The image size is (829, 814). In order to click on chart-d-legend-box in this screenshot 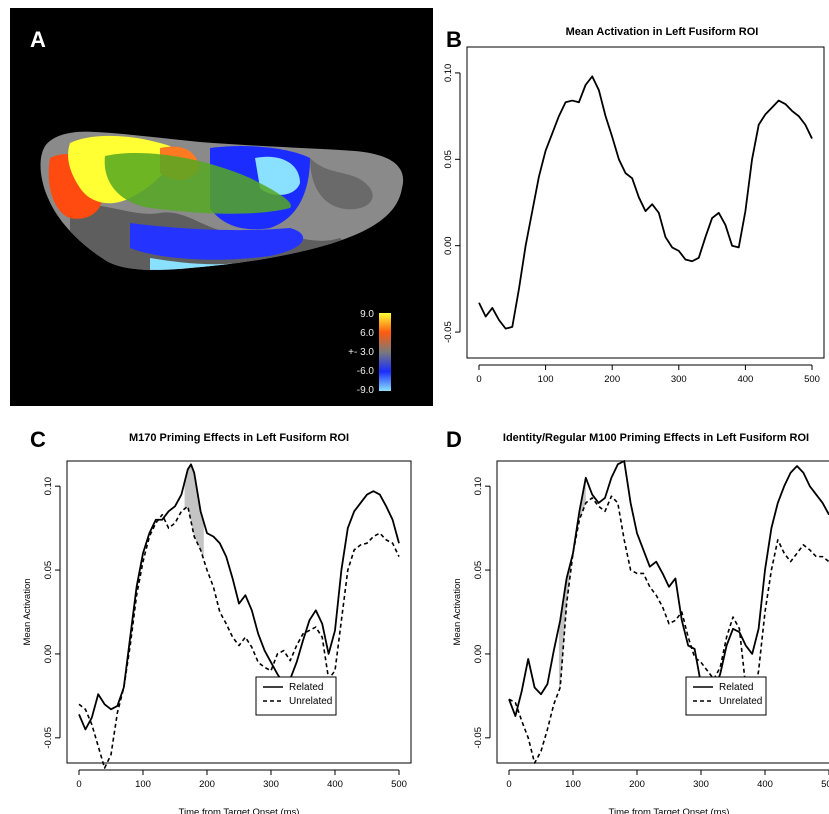, I will do `click(726, 696)`.